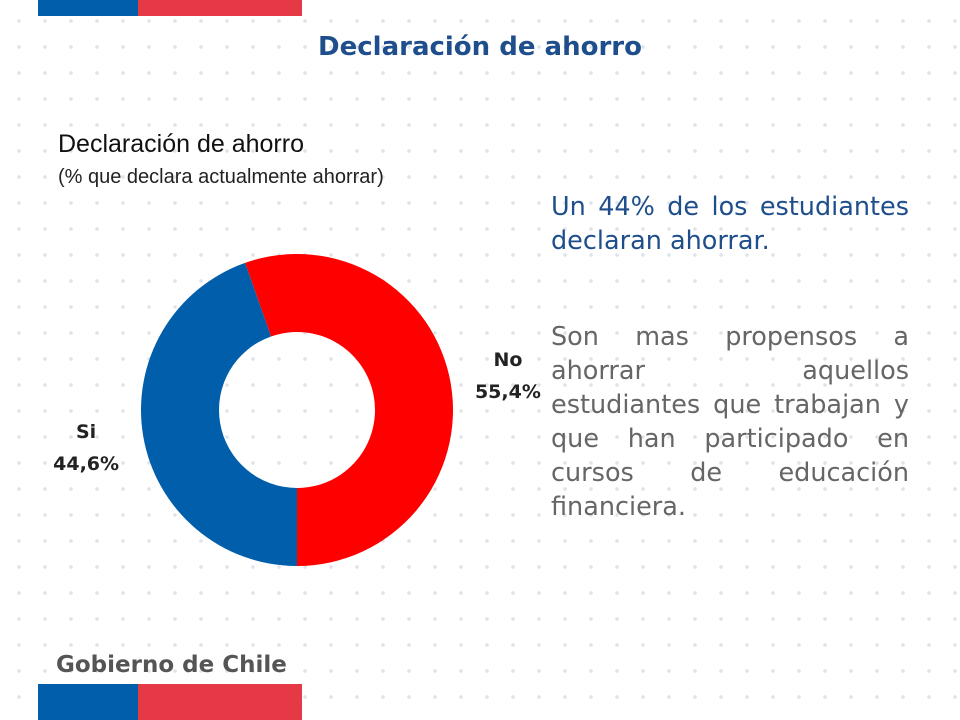  Describe the element at coordinates (507, 360) in the screenshot. I see `slice-label-no: No` at that location.